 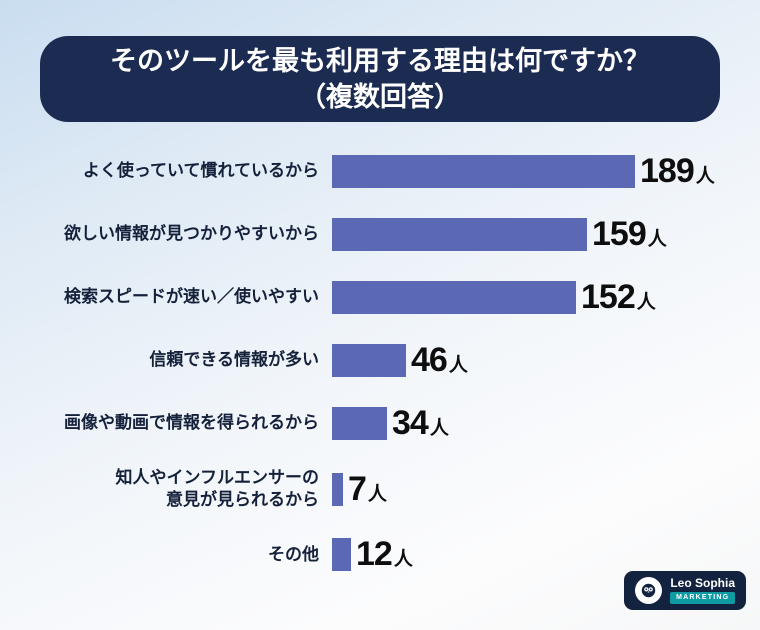 What do you see at coordinates (293, 554) in the screenshot?
I see `category-label: その他` at bounding box center [293, 554].